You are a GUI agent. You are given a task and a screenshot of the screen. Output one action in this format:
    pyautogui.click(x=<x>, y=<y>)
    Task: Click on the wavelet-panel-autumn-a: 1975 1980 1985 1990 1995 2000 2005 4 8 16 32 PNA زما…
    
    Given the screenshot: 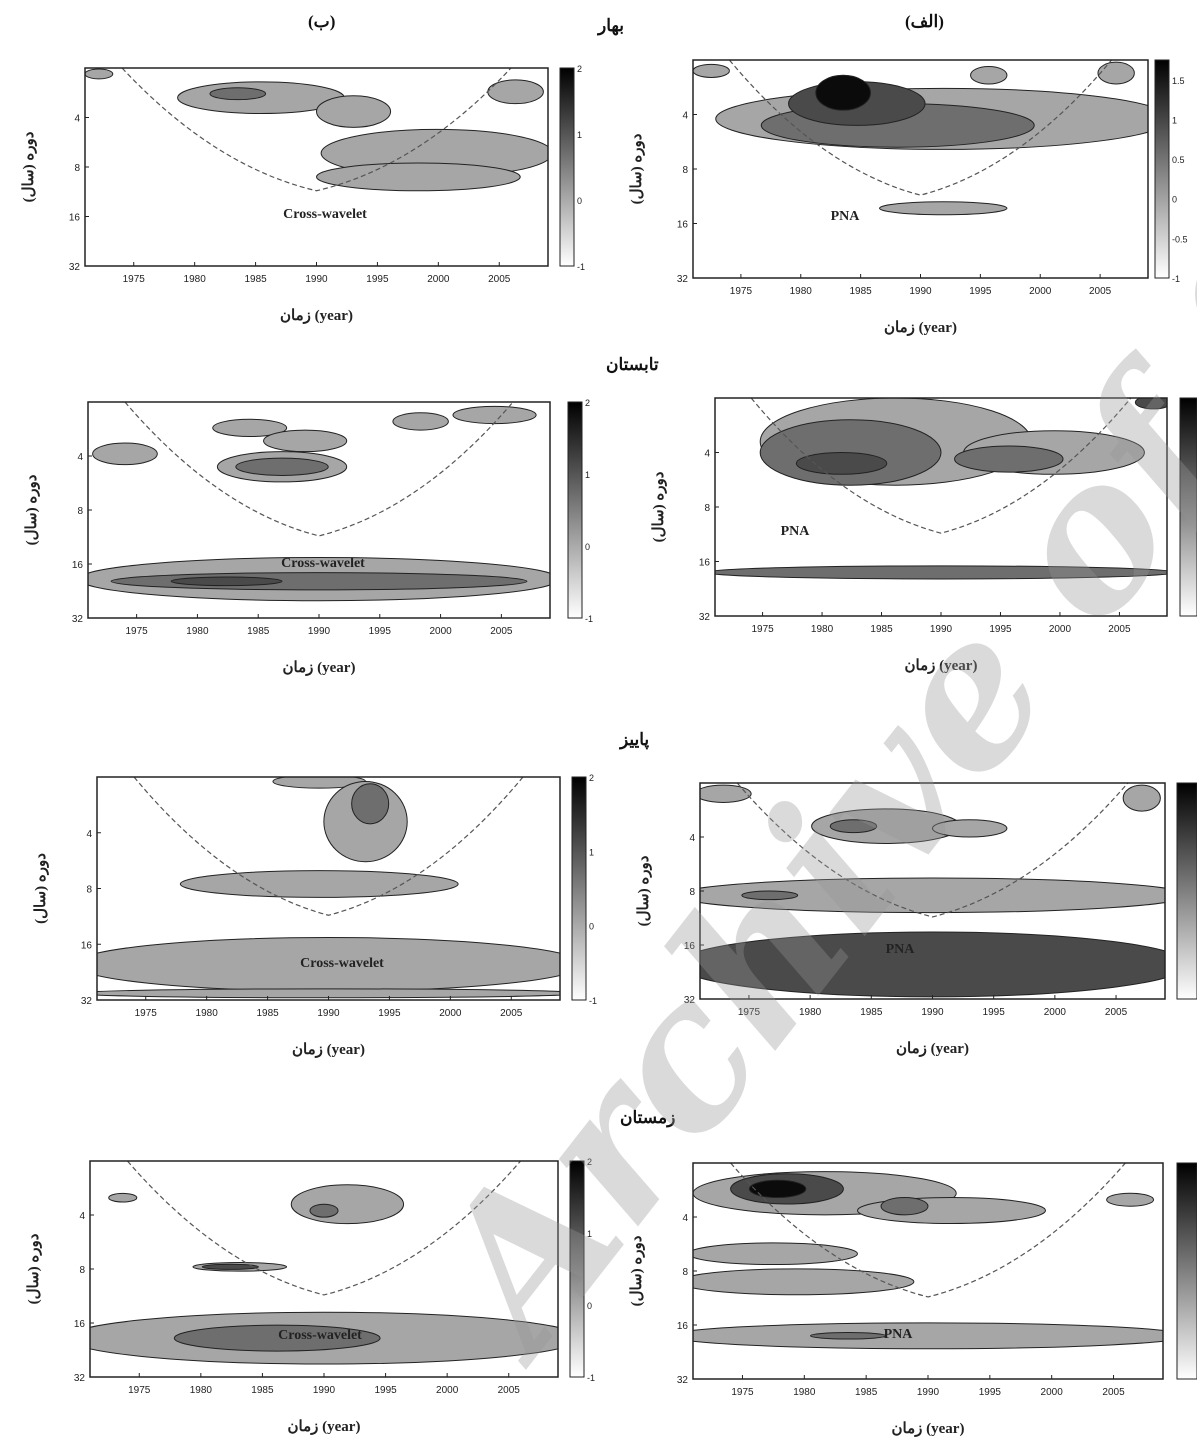 What is the action you would take?
    pyautogui.click(x=916, y=919)
    